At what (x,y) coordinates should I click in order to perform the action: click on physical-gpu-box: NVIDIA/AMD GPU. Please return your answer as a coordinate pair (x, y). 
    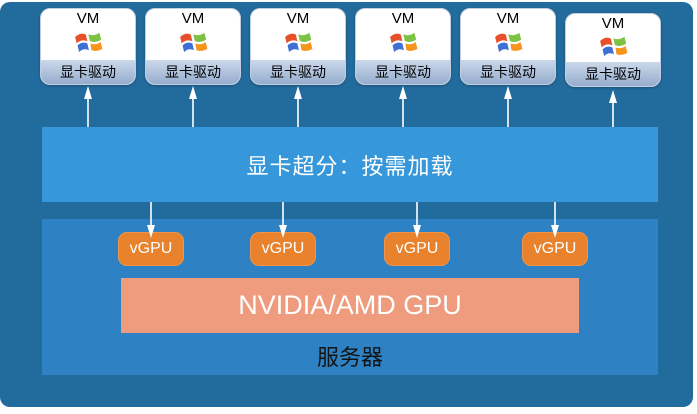
    Looking at the image, I should click on (350, 305).